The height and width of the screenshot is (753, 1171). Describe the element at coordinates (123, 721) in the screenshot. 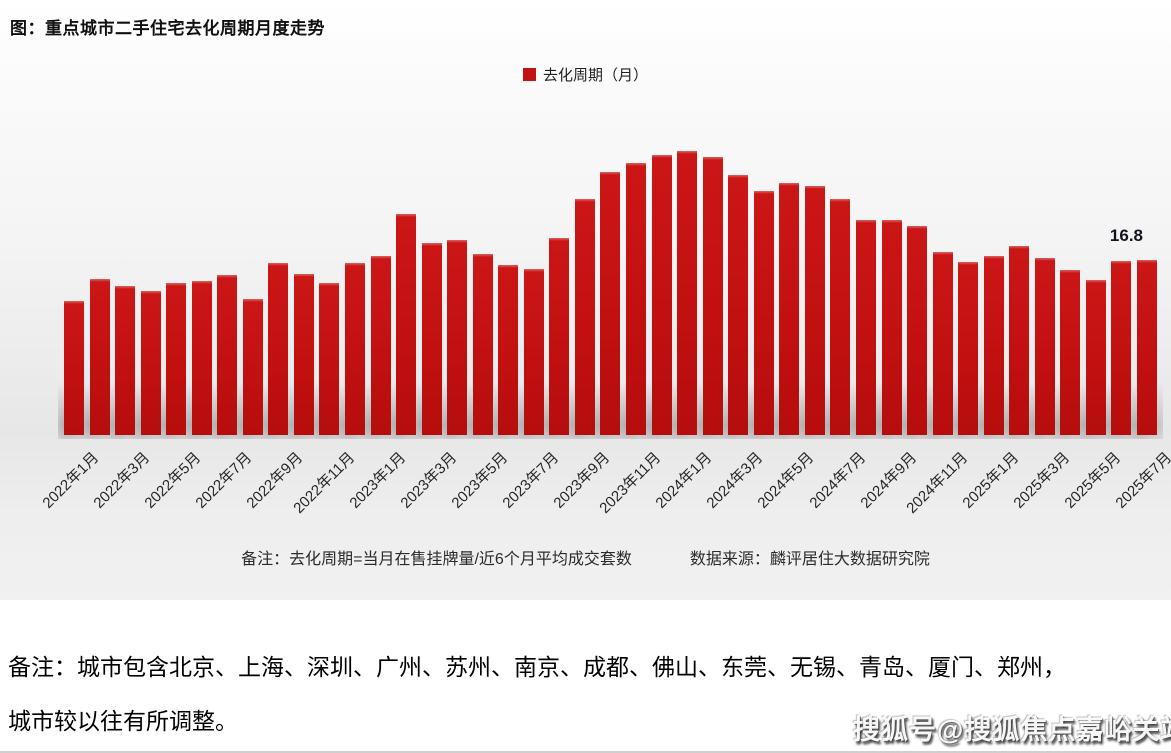

I see `note-line-2: 城市较以往有所调整。` at that location.